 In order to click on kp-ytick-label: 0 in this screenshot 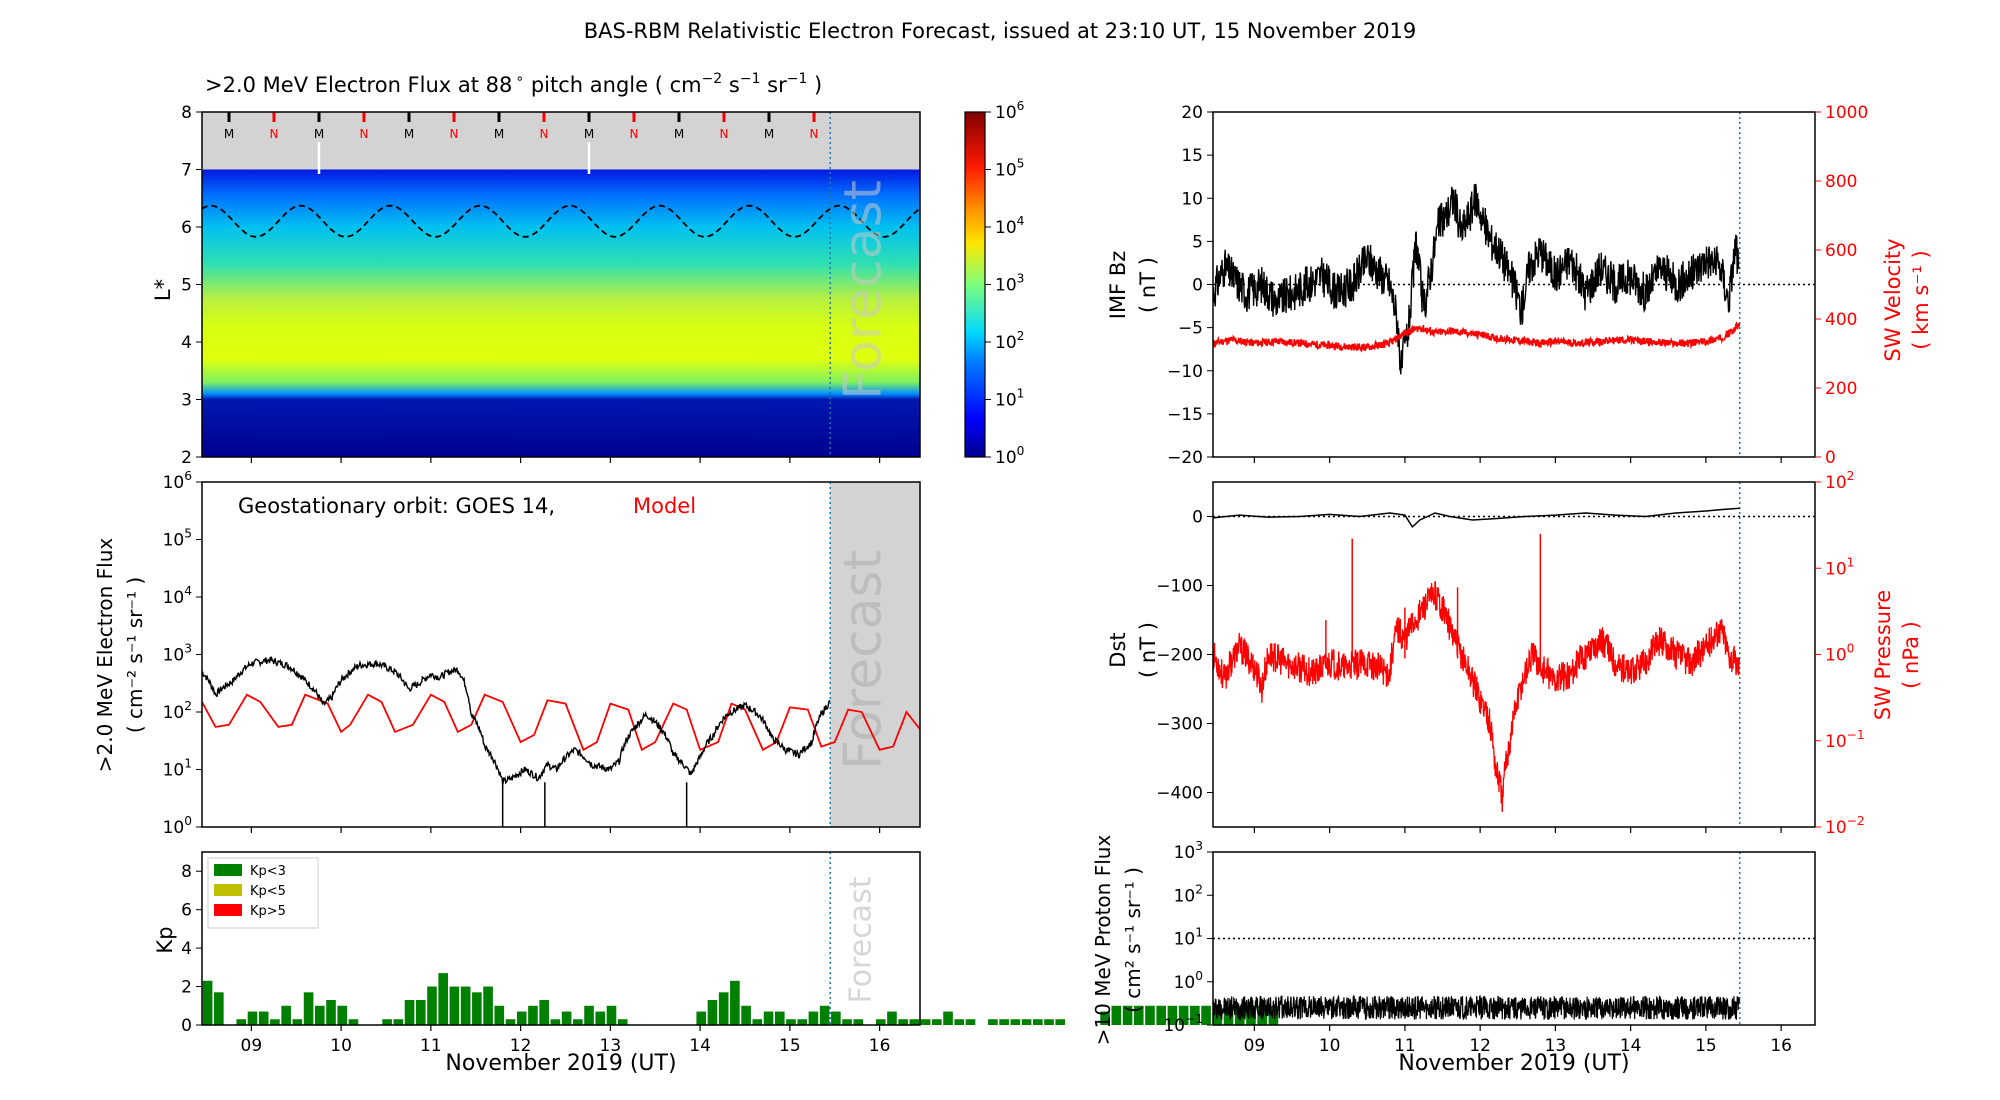, I will do `click(186, 1026)`.